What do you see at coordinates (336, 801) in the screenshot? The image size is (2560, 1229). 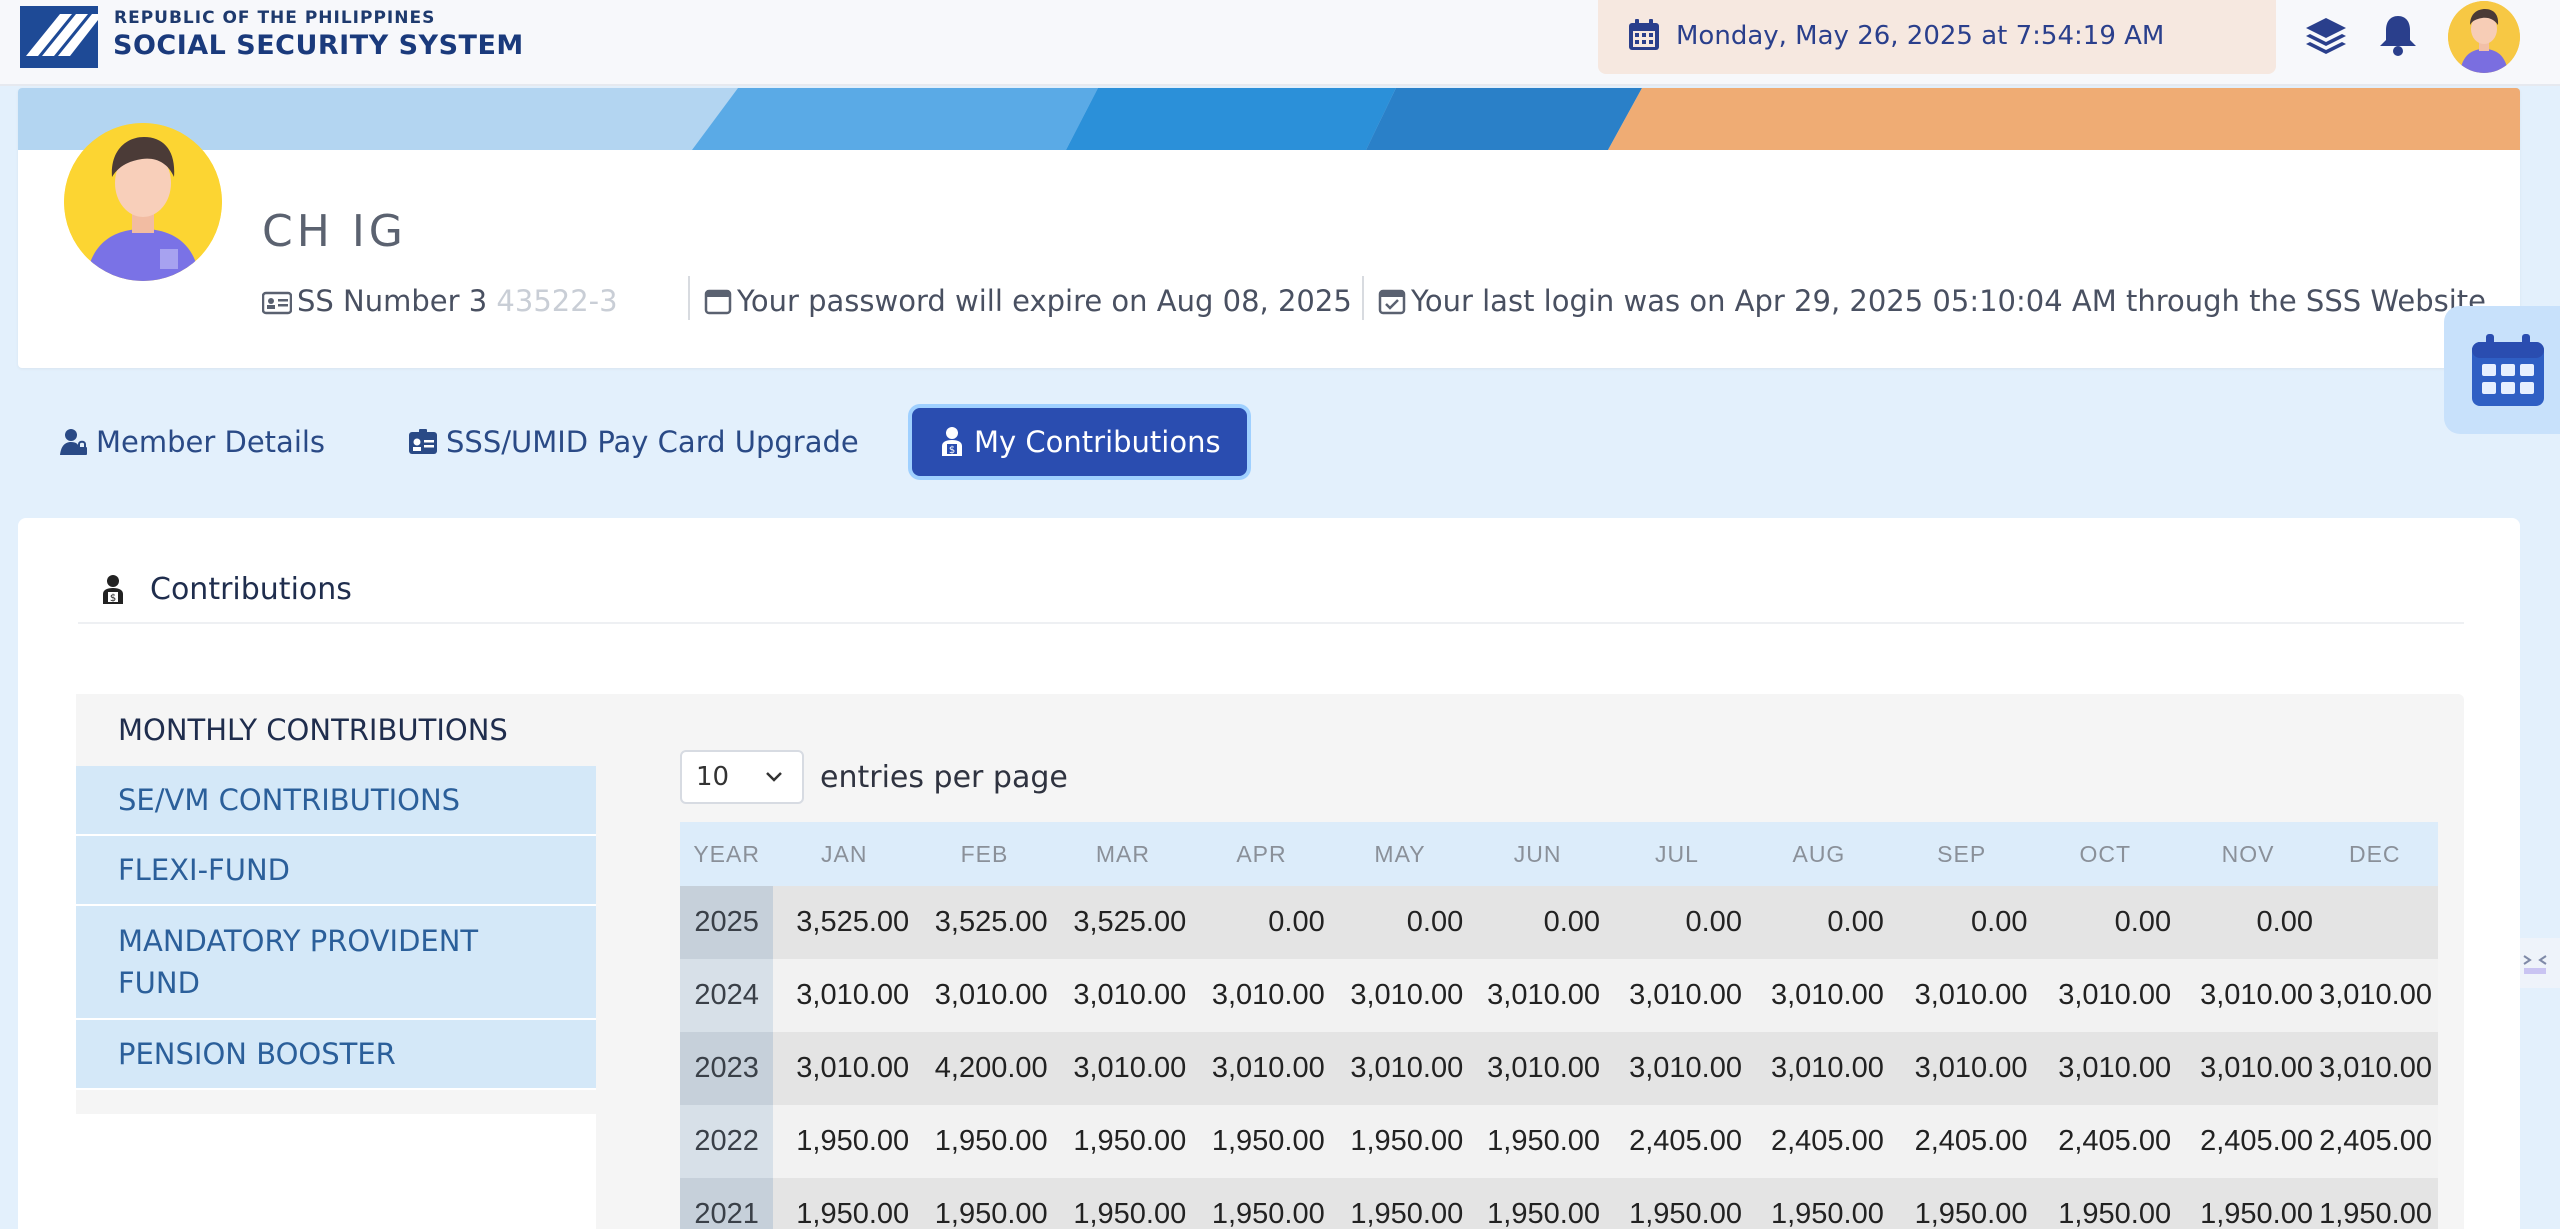 I see `menu-item-se-vm-contributions: SE/VM CONTRIBUTIONS` at bounding box center [336, 801].